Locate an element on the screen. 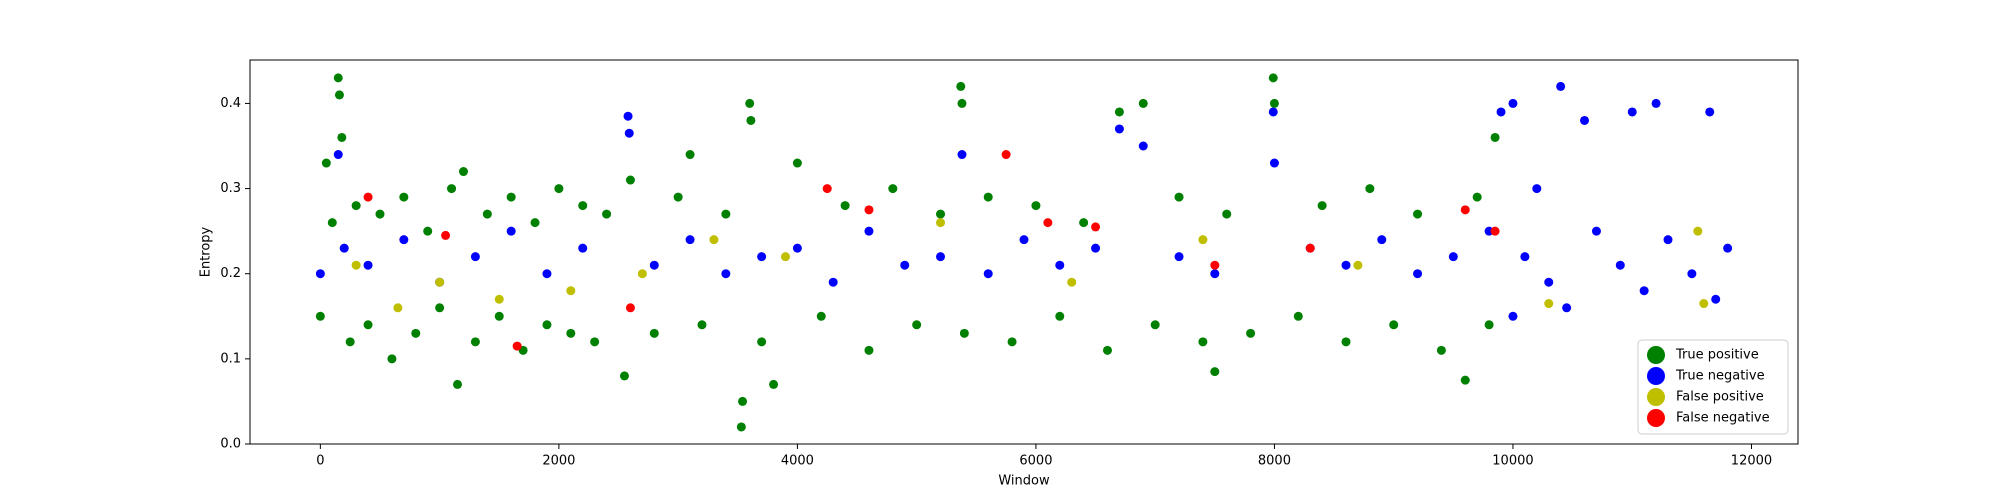 Image resolution: width=2000 pixels, height=504 pixels. x-tick-label: 2000 is located at coordinates (558, 461).